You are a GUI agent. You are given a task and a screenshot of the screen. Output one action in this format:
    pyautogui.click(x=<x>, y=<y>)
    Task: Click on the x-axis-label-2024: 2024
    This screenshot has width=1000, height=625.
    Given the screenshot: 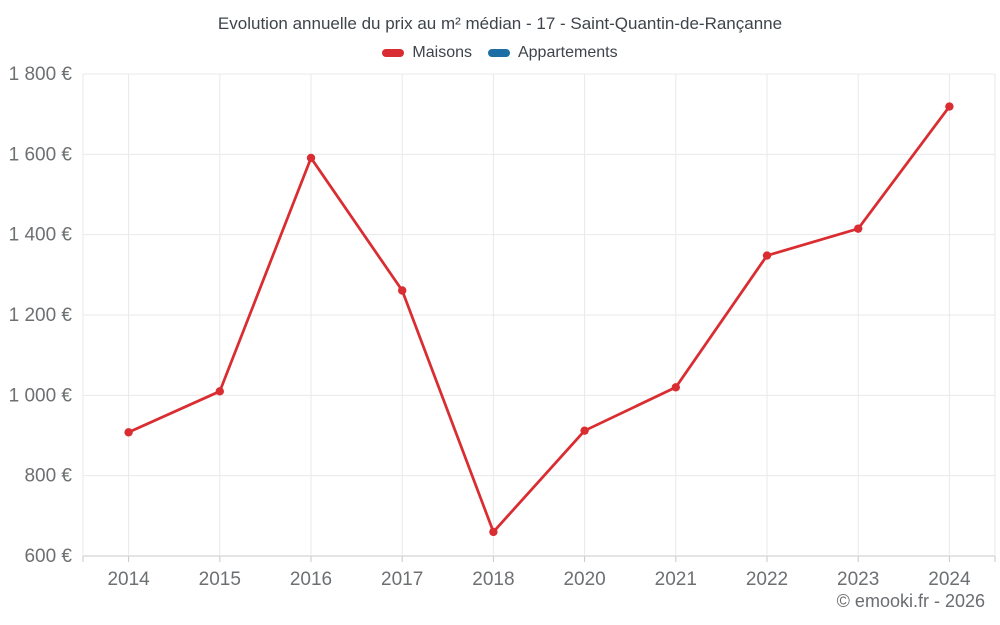 What is the action you would take?
    pyautogui.click(x=949, y=579)
    